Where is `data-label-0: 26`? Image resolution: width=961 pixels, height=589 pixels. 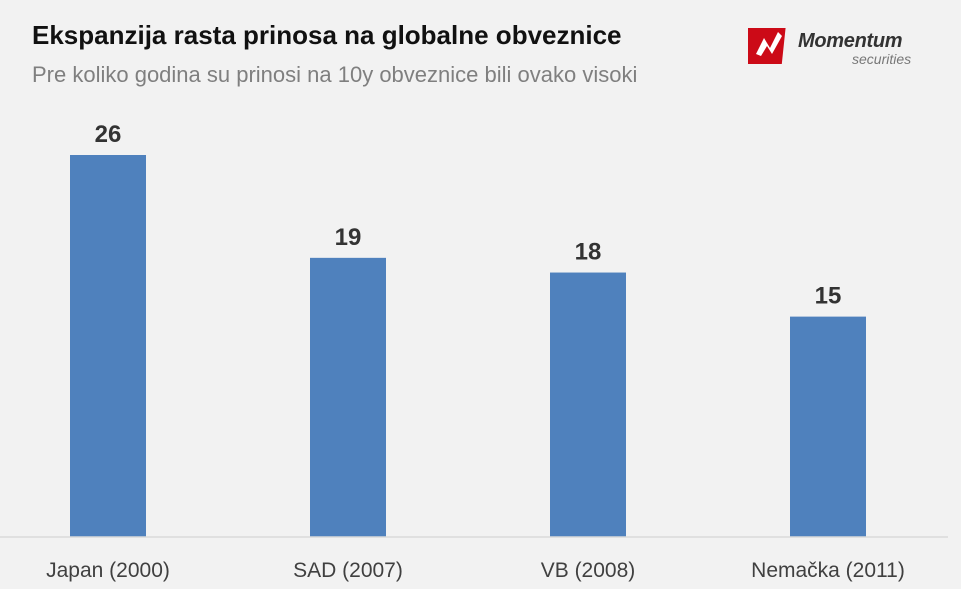 data-label-0: 26 is located at coordinates (108, 134).